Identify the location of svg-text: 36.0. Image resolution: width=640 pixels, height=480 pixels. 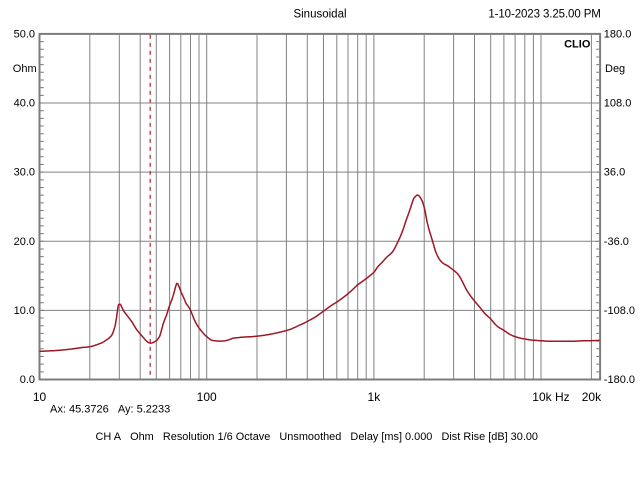
(614, 173).